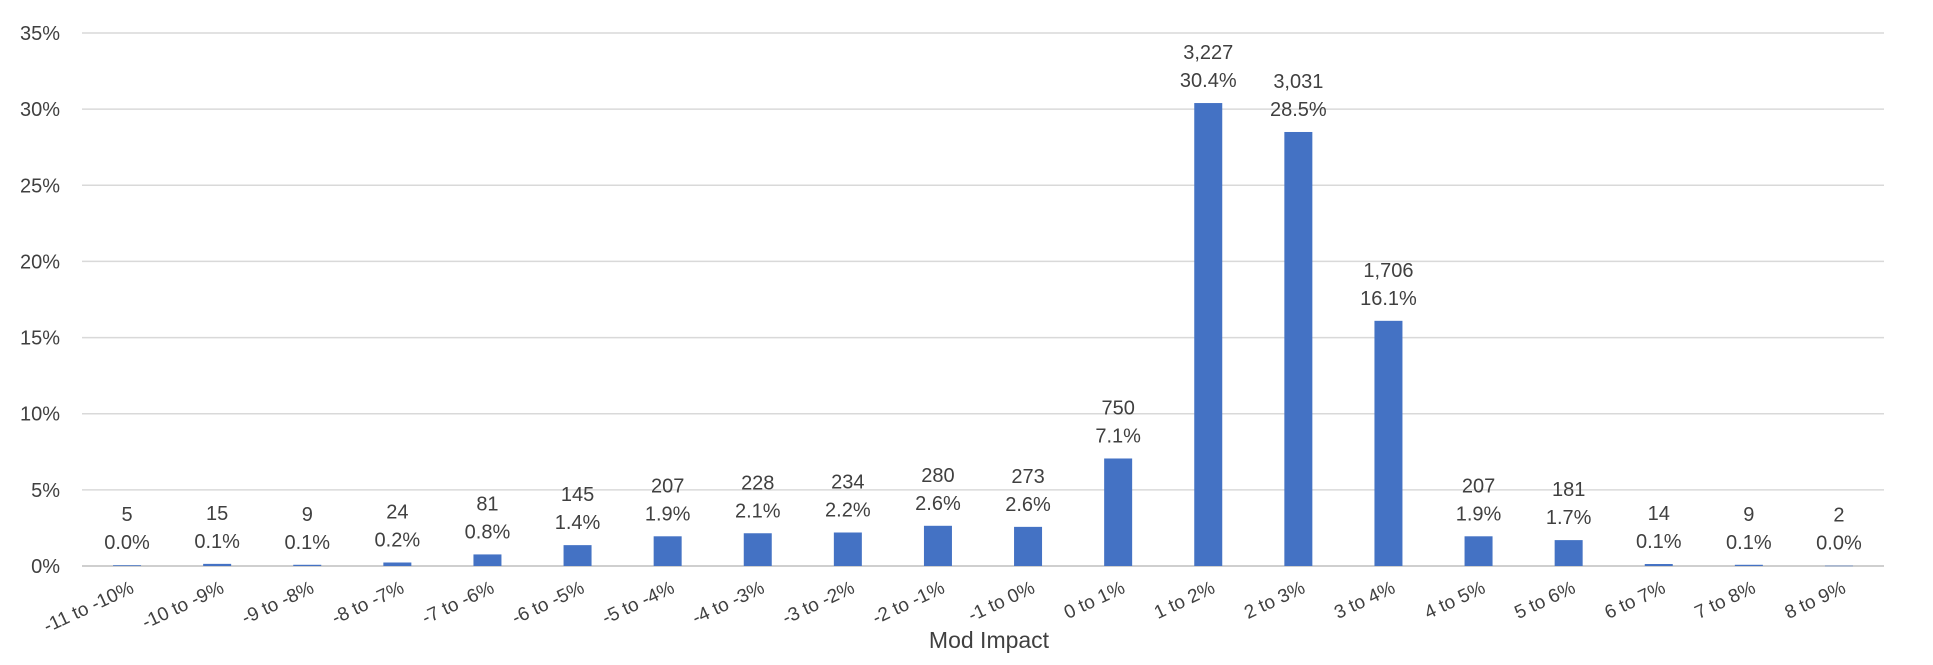 This screenshot has height=665, width=1933. Describe the element at coordinates (1388, 299) in the screenshot. I see `data-label-percent: 16.1%` at that location.